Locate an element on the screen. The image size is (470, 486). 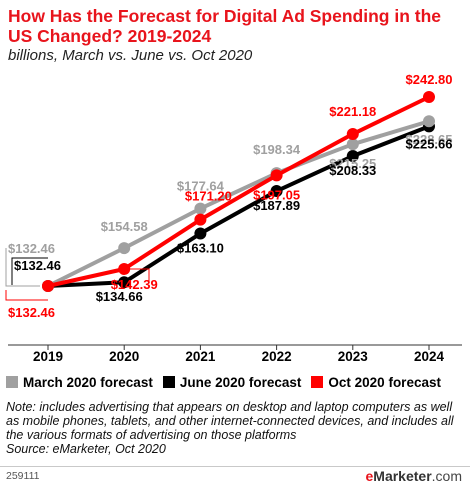
legend-item-oct: Oct 2020 forecast is located at coordinates (376, 382).